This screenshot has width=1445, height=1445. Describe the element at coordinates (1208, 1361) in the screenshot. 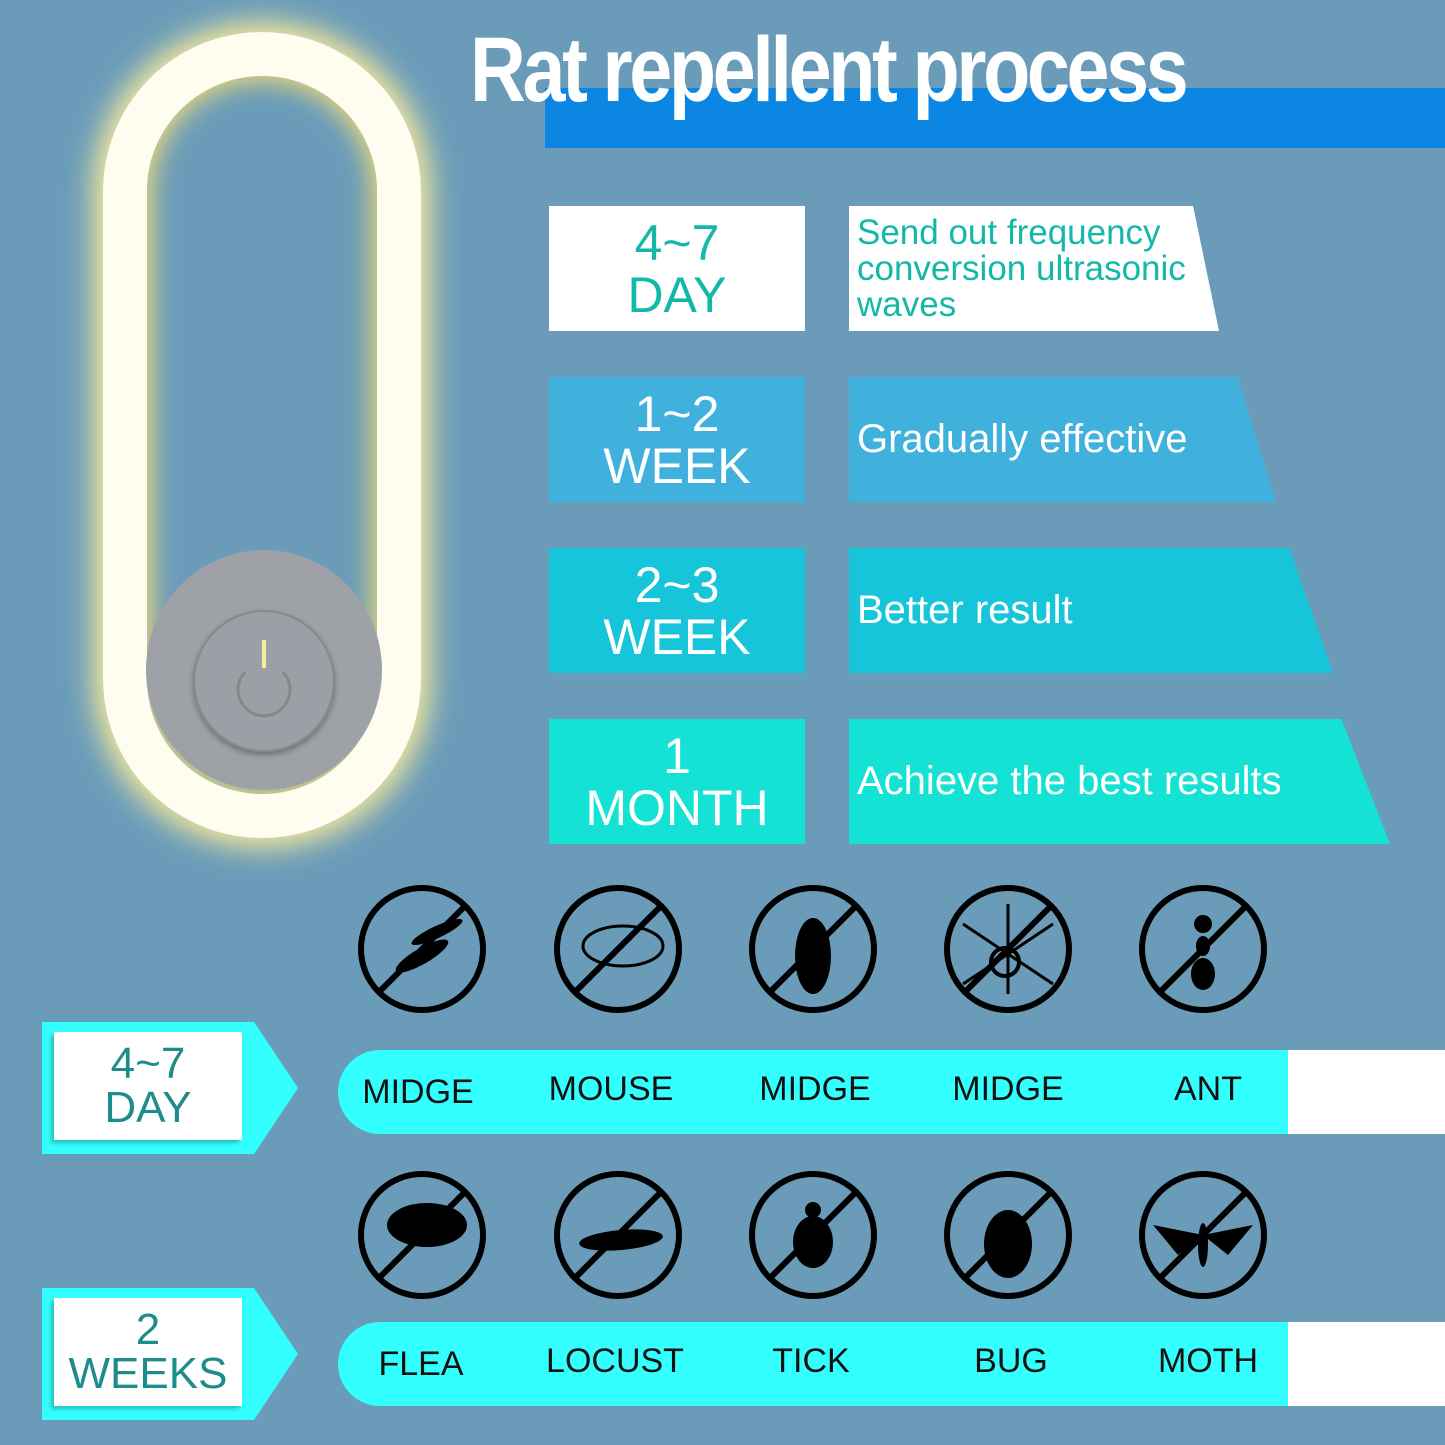

I see `pest-label: MOTH` at that location.